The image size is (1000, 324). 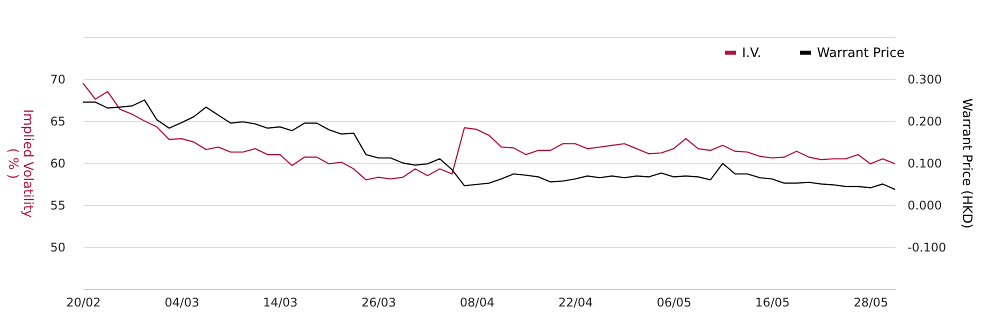 What do you see at coordinates (83, 303) in the screenshot?
I see `x-tick-label: 20/02` at bounding box center [83, 303].